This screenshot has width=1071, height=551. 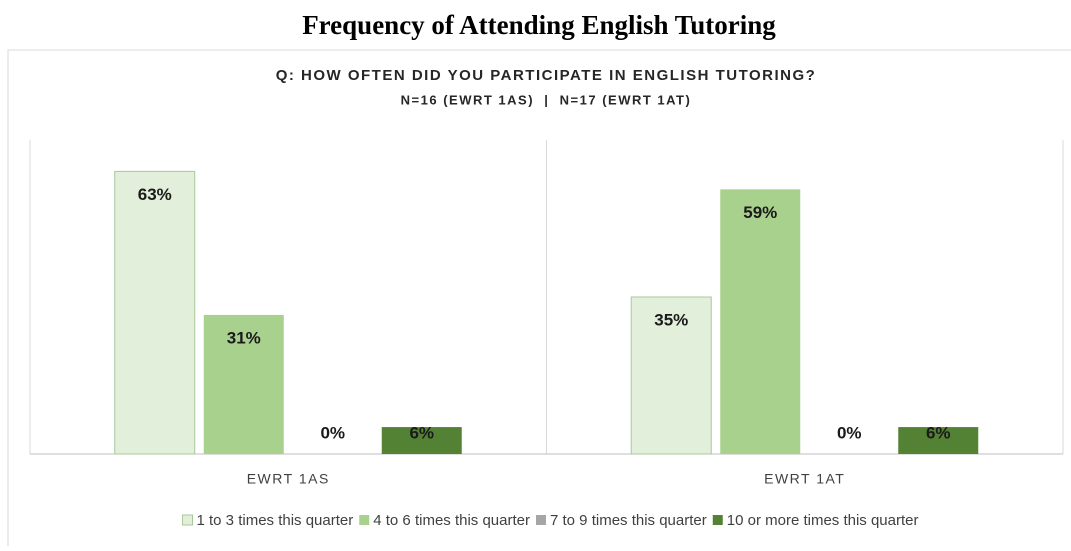 I want to click on value-label: 35%, so click(x=671, y=319).